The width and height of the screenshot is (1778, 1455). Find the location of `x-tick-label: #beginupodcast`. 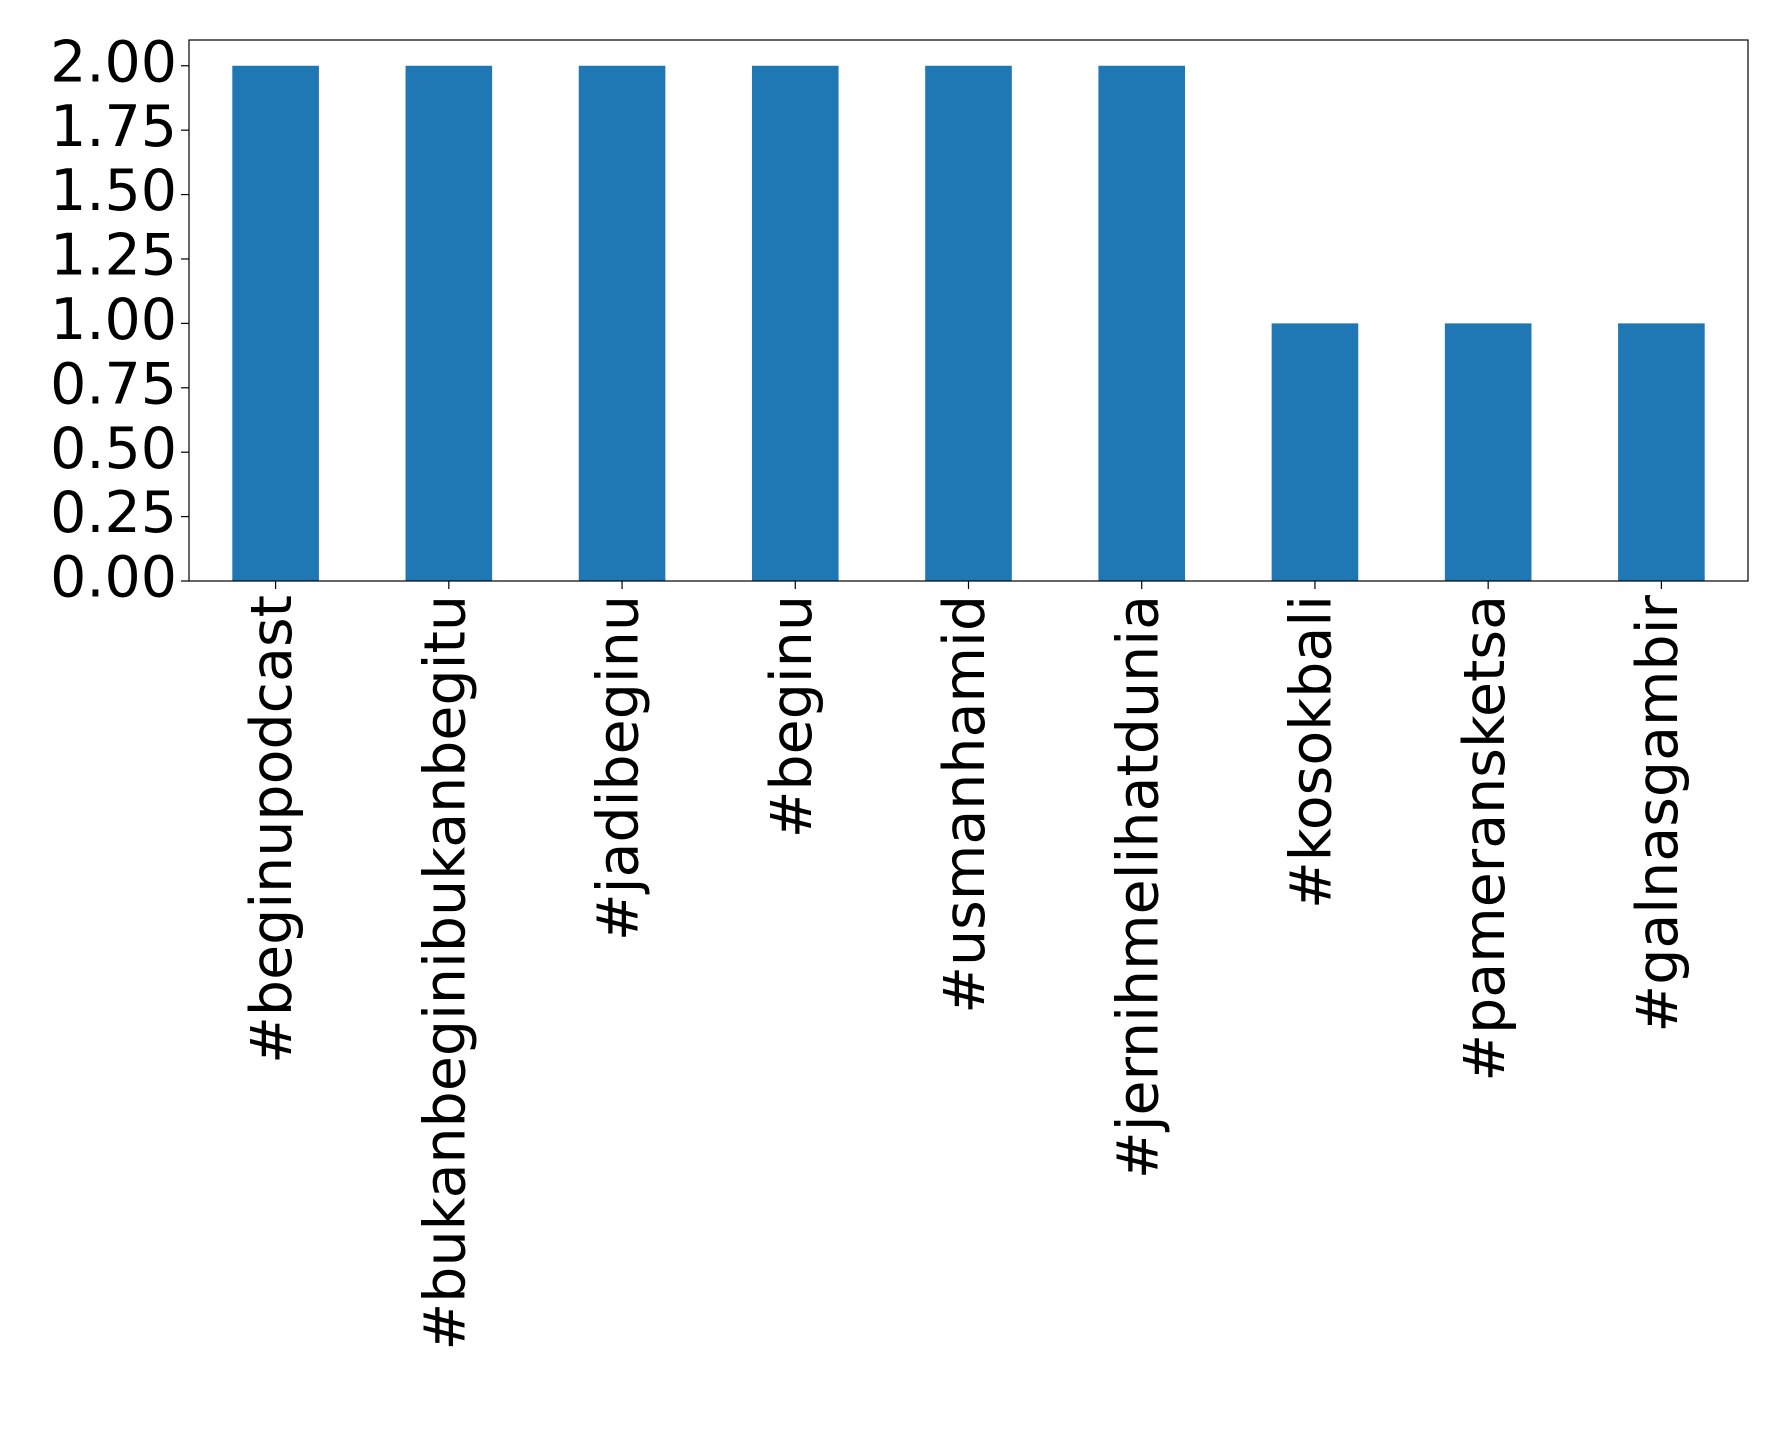

x-tick-label: #beginupodcast is located at coordinates (272, 829).